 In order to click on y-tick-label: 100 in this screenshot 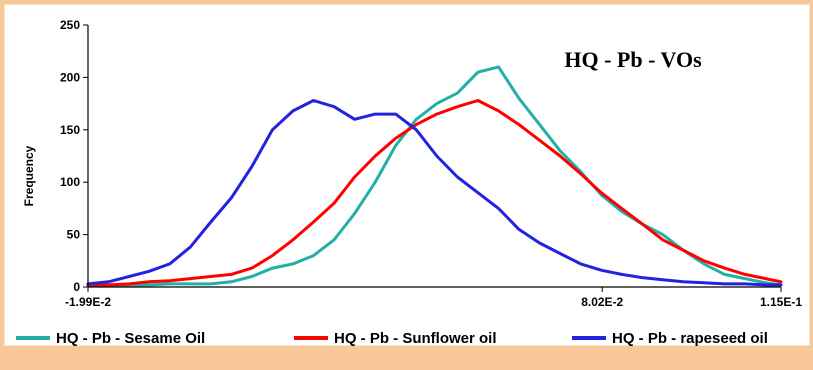, I will do `click(70, 182)`.